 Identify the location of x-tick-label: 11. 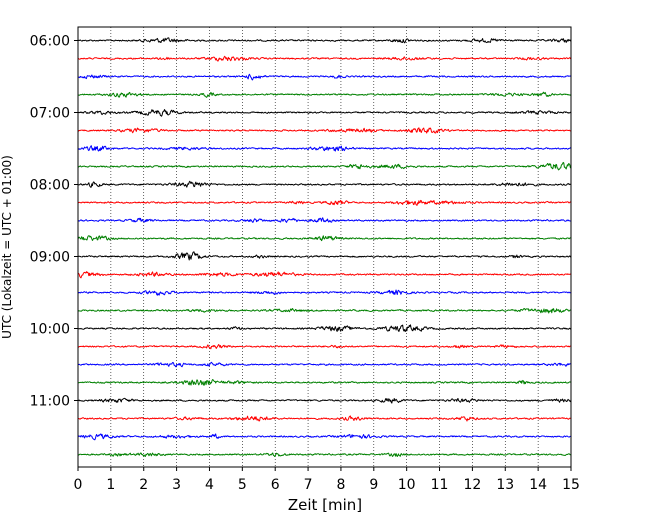
(440, 485).